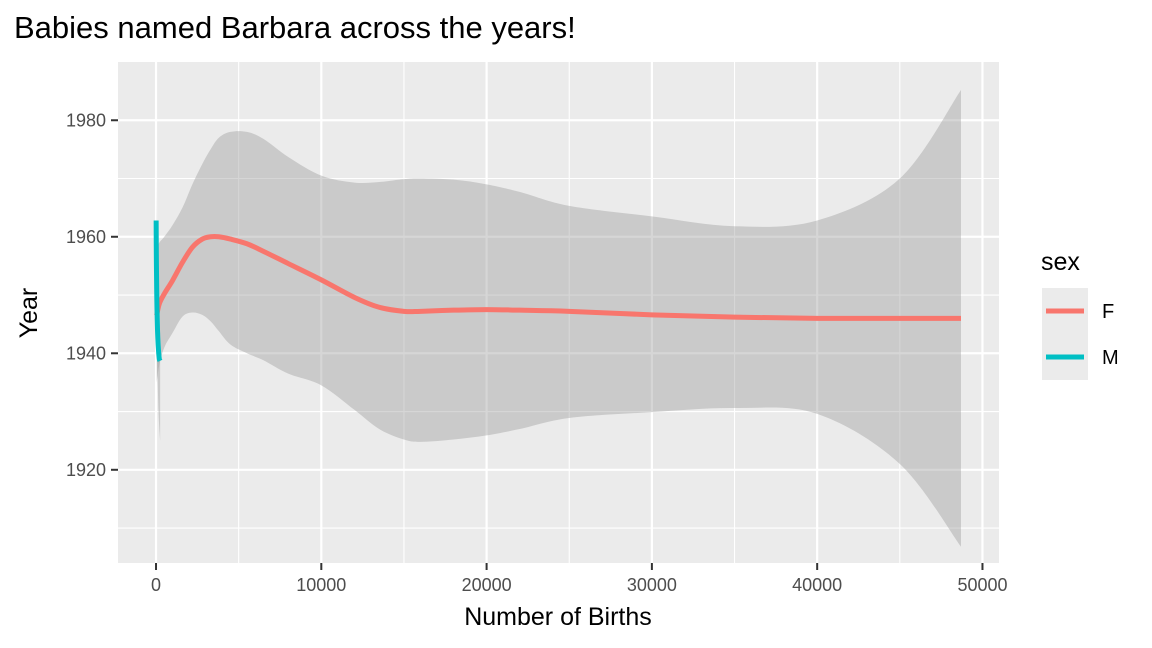 Image resolution: width=1152 pixels, height=648 pixels. What do you see at coordinates (295, 27) in the screenshot?
I see `chart-title: Babies named Barbara across the years!` at bounding box center [295, 27].